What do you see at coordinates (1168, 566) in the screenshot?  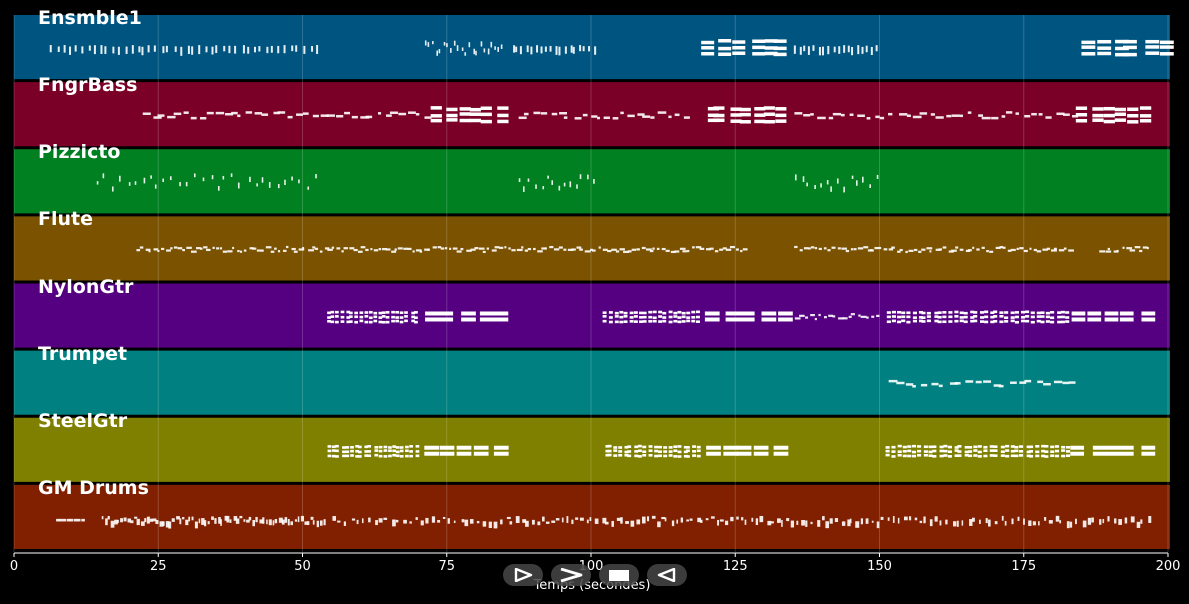 I see `tick-label: 200` at bounding box center [1168, 566].